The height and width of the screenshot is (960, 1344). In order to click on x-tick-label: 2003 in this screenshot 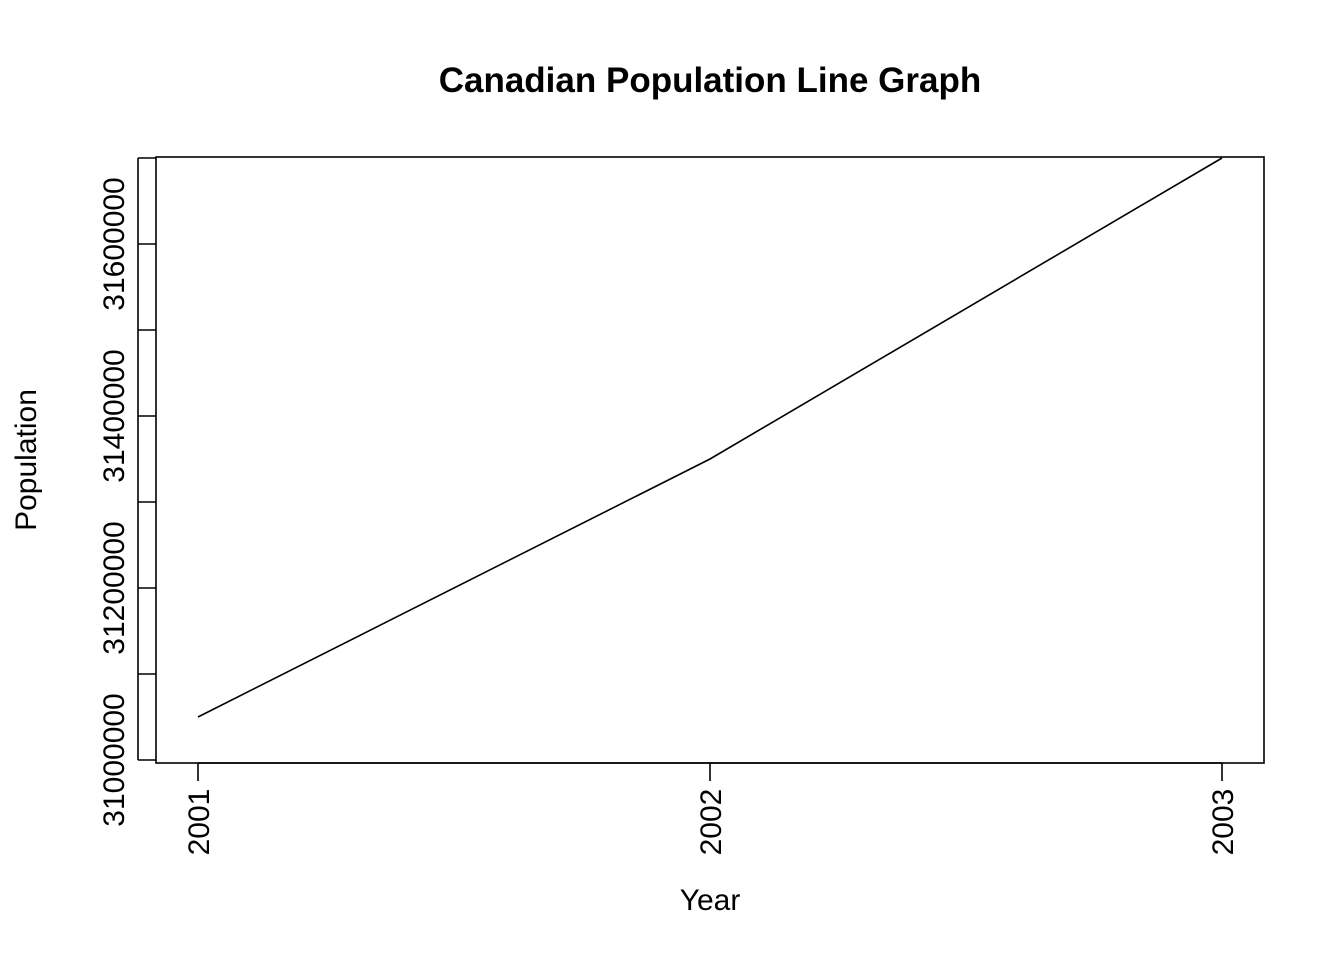, I will do `click(1223, 822)`.